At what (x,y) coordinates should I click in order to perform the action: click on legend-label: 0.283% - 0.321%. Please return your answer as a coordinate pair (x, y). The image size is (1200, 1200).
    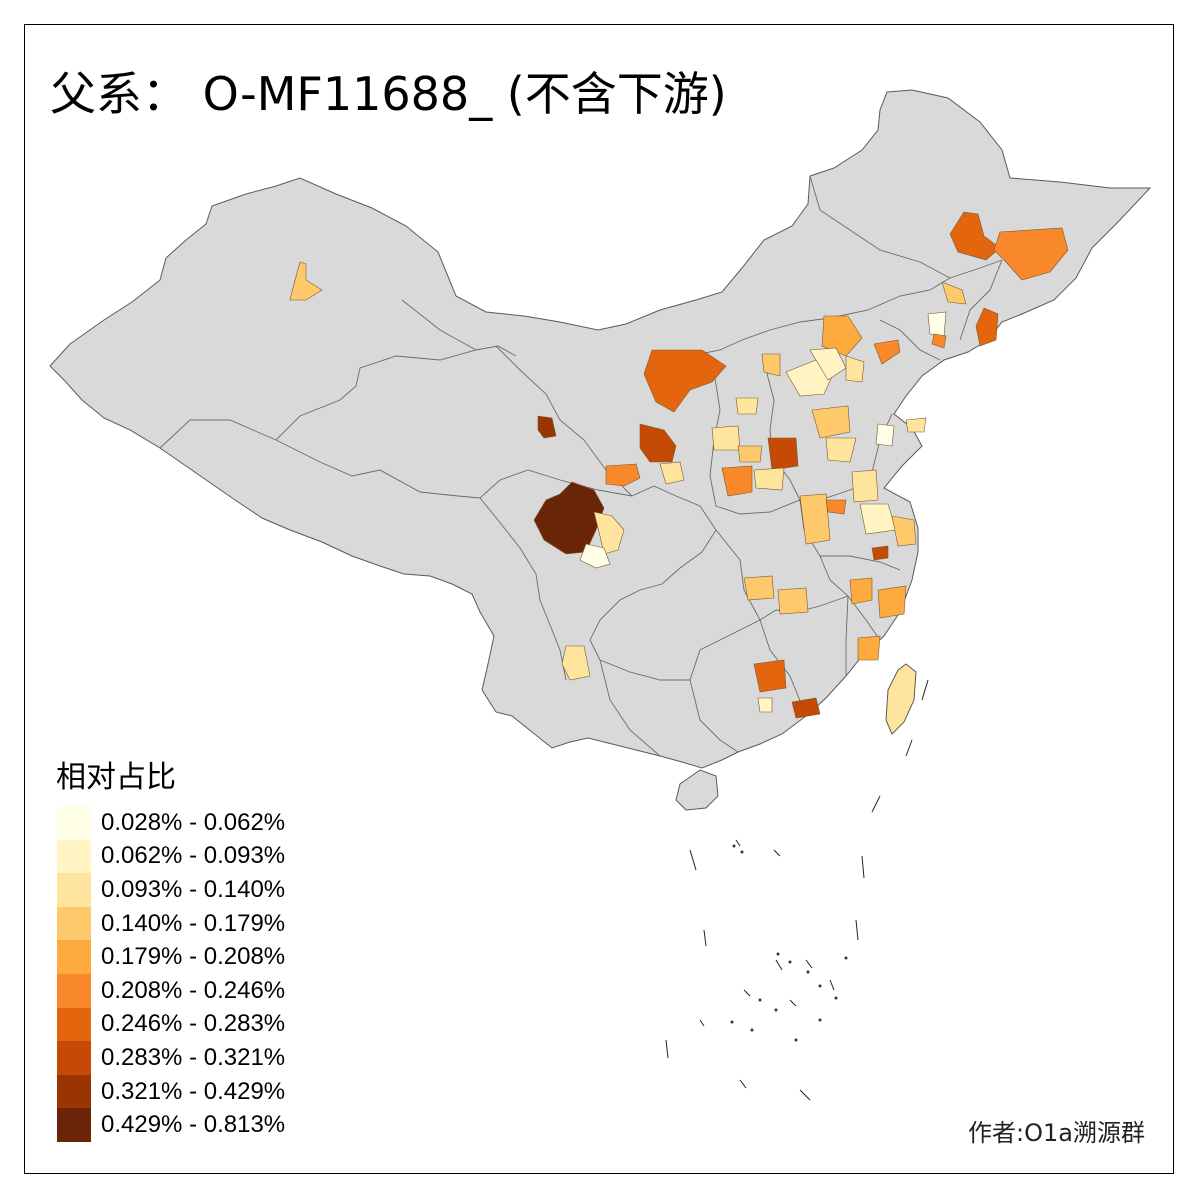
    Looking at the image, I should click on (193, 1057).